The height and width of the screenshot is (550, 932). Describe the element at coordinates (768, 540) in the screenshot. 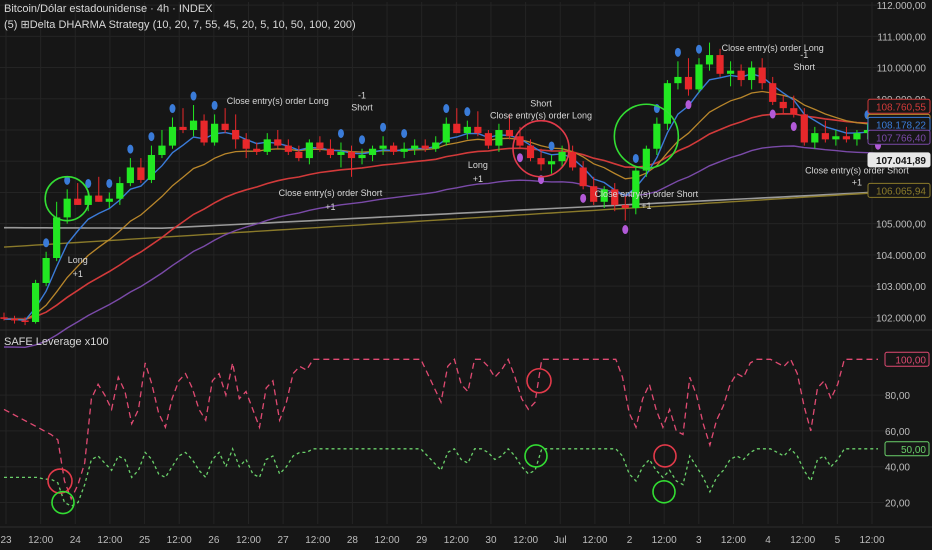

I see `time-tick-label: 4` at that location.